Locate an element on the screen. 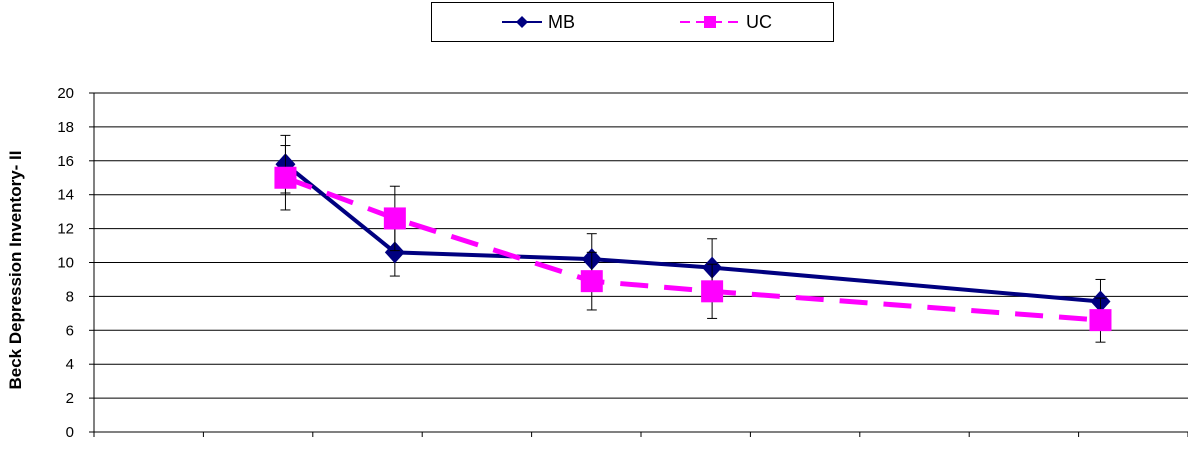  y-tick-label: 20 is located at coordinates (65, 93).